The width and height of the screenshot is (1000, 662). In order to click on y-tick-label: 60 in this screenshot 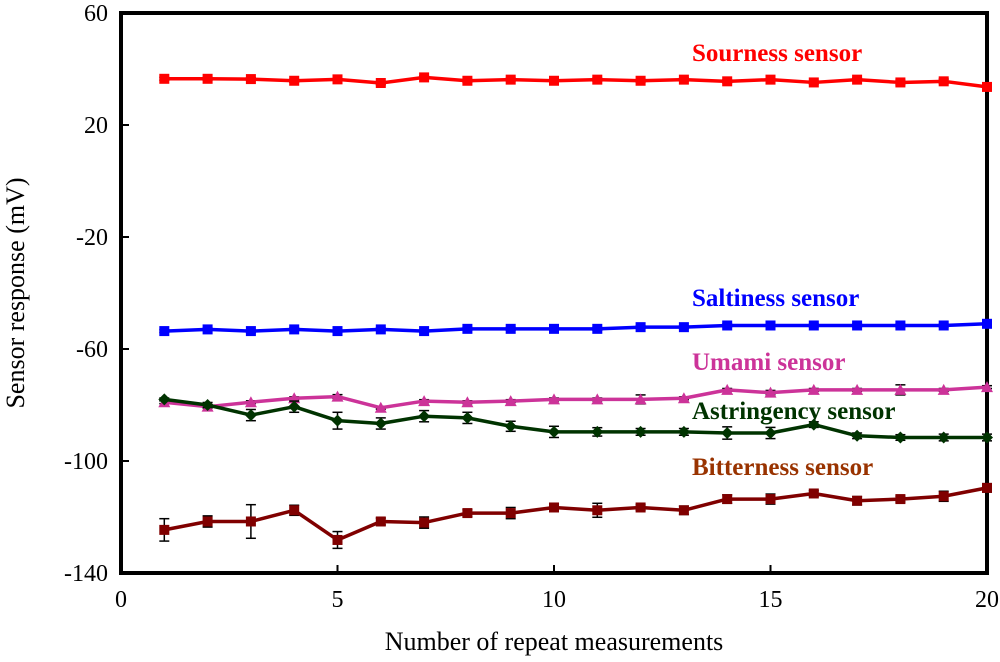, I will do `click(96, 14)`.